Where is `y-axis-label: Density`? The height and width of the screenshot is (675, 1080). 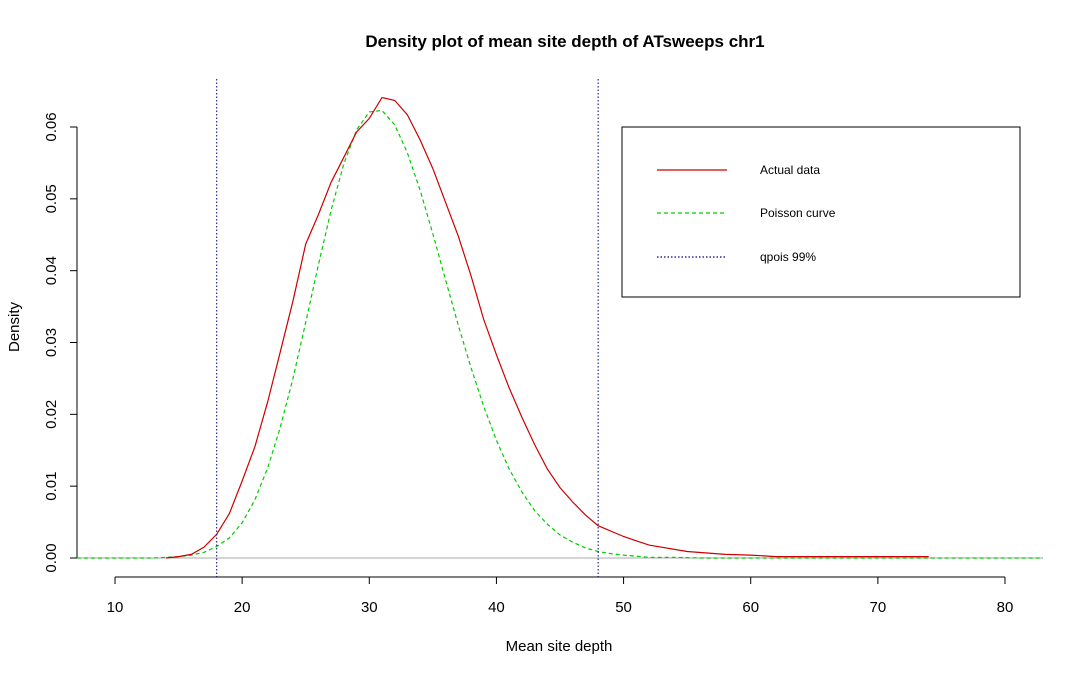 y-axis-label: Density is located at coordinates (14, 326).